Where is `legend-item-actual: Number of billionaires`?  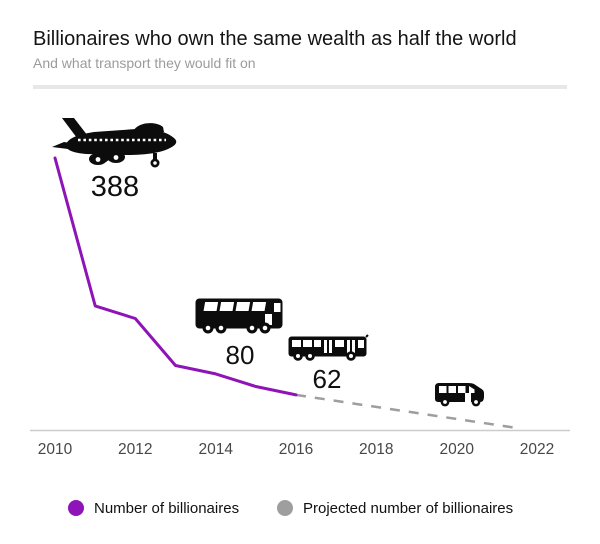
legend-item-actual: Number of billionaires is located at coordinates (153, 508).